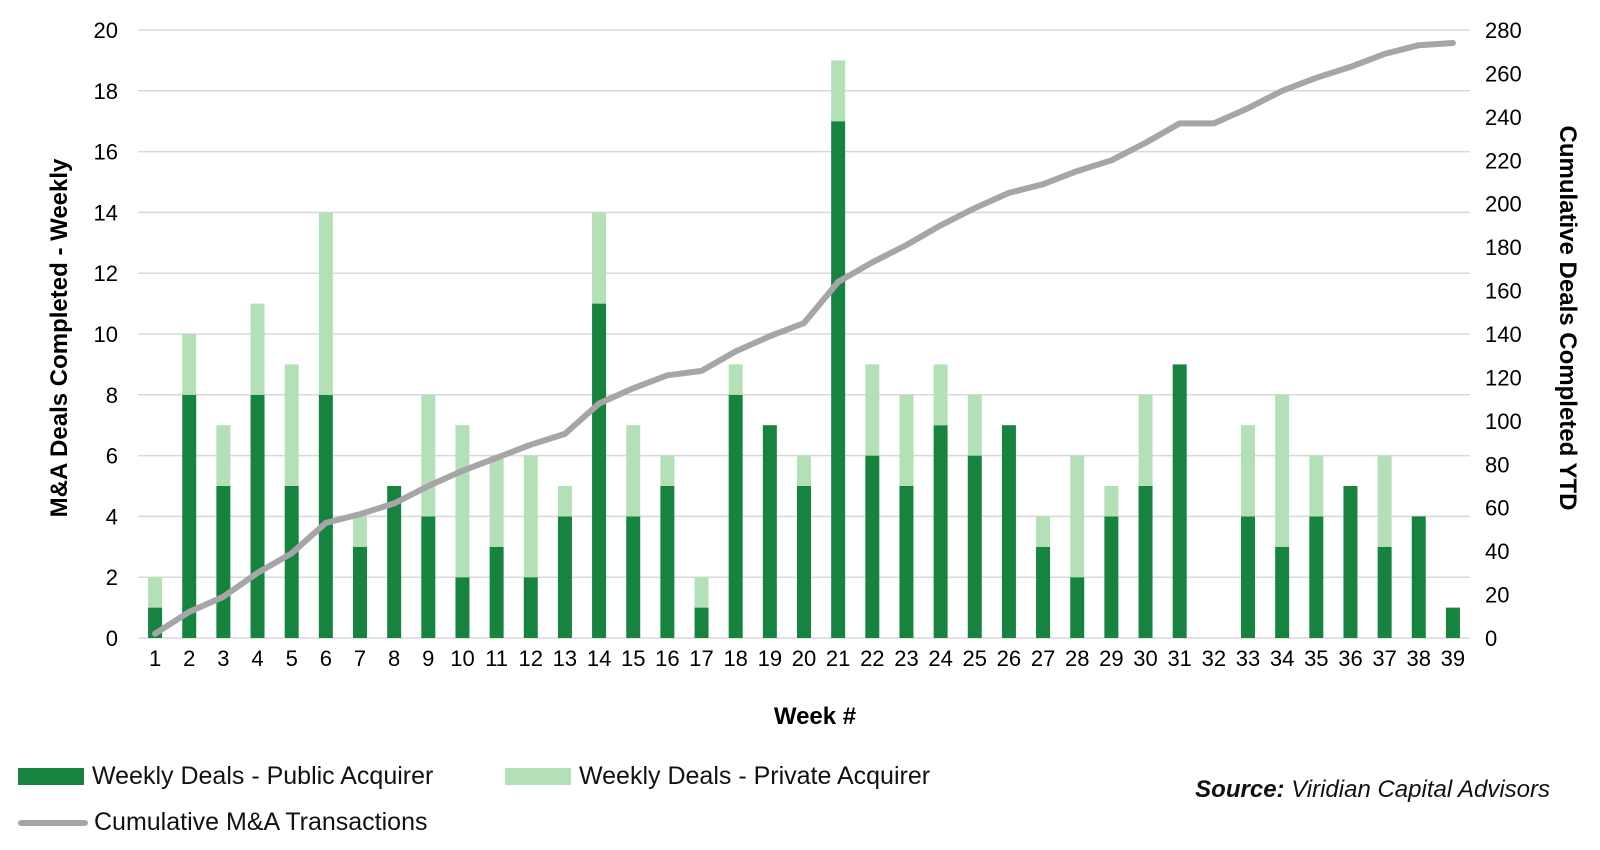  What do you see at coordinates (717, 776) in the screenshot?
I see `legend-item-private: Weekly Deals - Private Acquirer` at bounding box center [717, 776].